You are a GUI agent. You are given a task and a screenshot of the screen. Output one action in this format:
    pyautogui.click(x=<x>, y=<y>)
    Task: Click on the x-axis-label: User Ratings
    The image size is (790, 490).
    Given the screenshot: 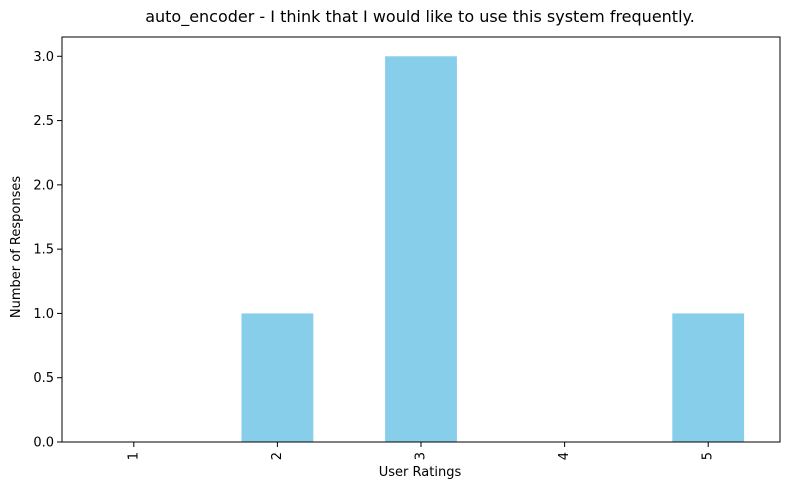 What is the action you would take?
    pyautogui.click(x=420, y=472)
    